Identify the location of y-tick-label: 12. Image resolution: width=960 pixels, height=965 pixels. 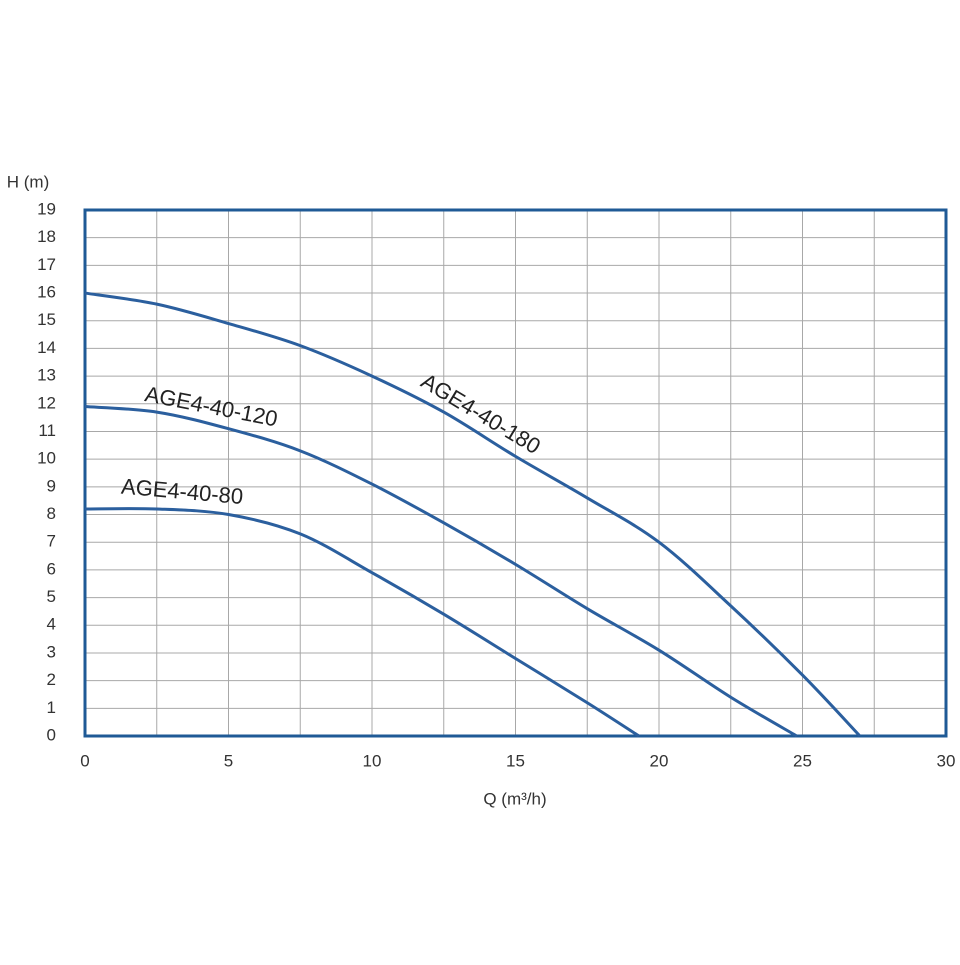
(46, 402).